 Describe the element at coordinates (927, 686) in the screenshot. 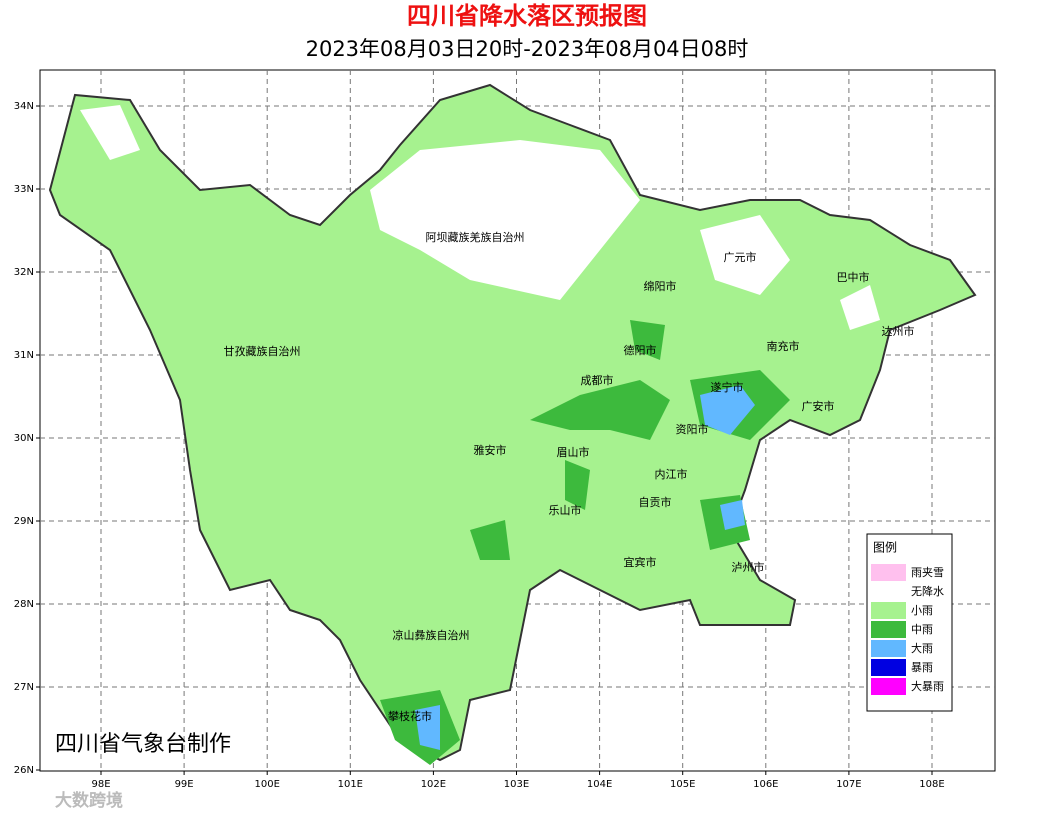

I see `legend-label: 大暴雨` at that location.